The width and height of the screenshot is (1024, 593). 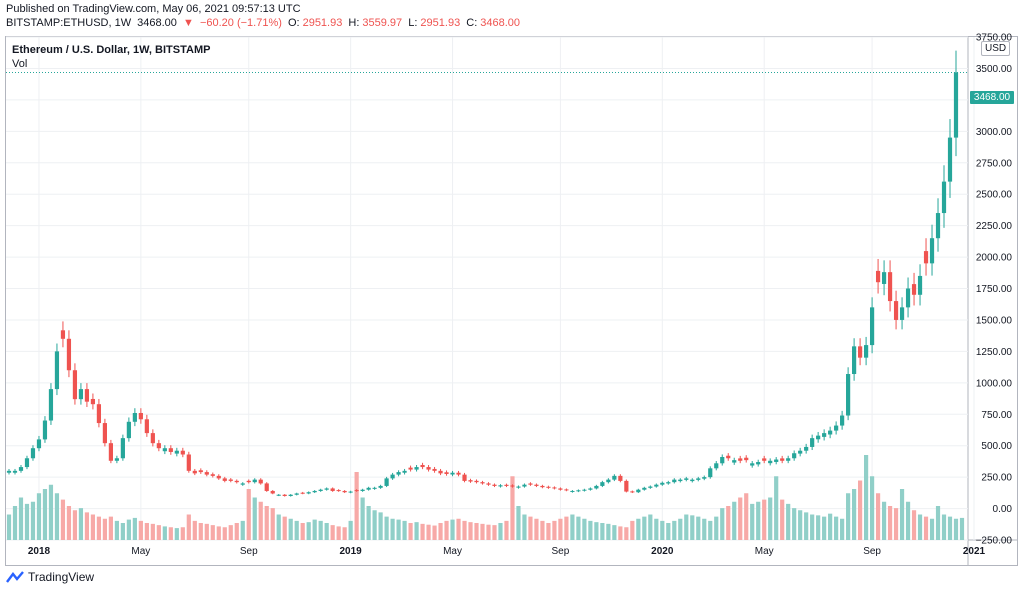 What do you see at coordinates (996, 48) in the screenshot?
I see `currency-button: USD` at bounding box center [996, 48].